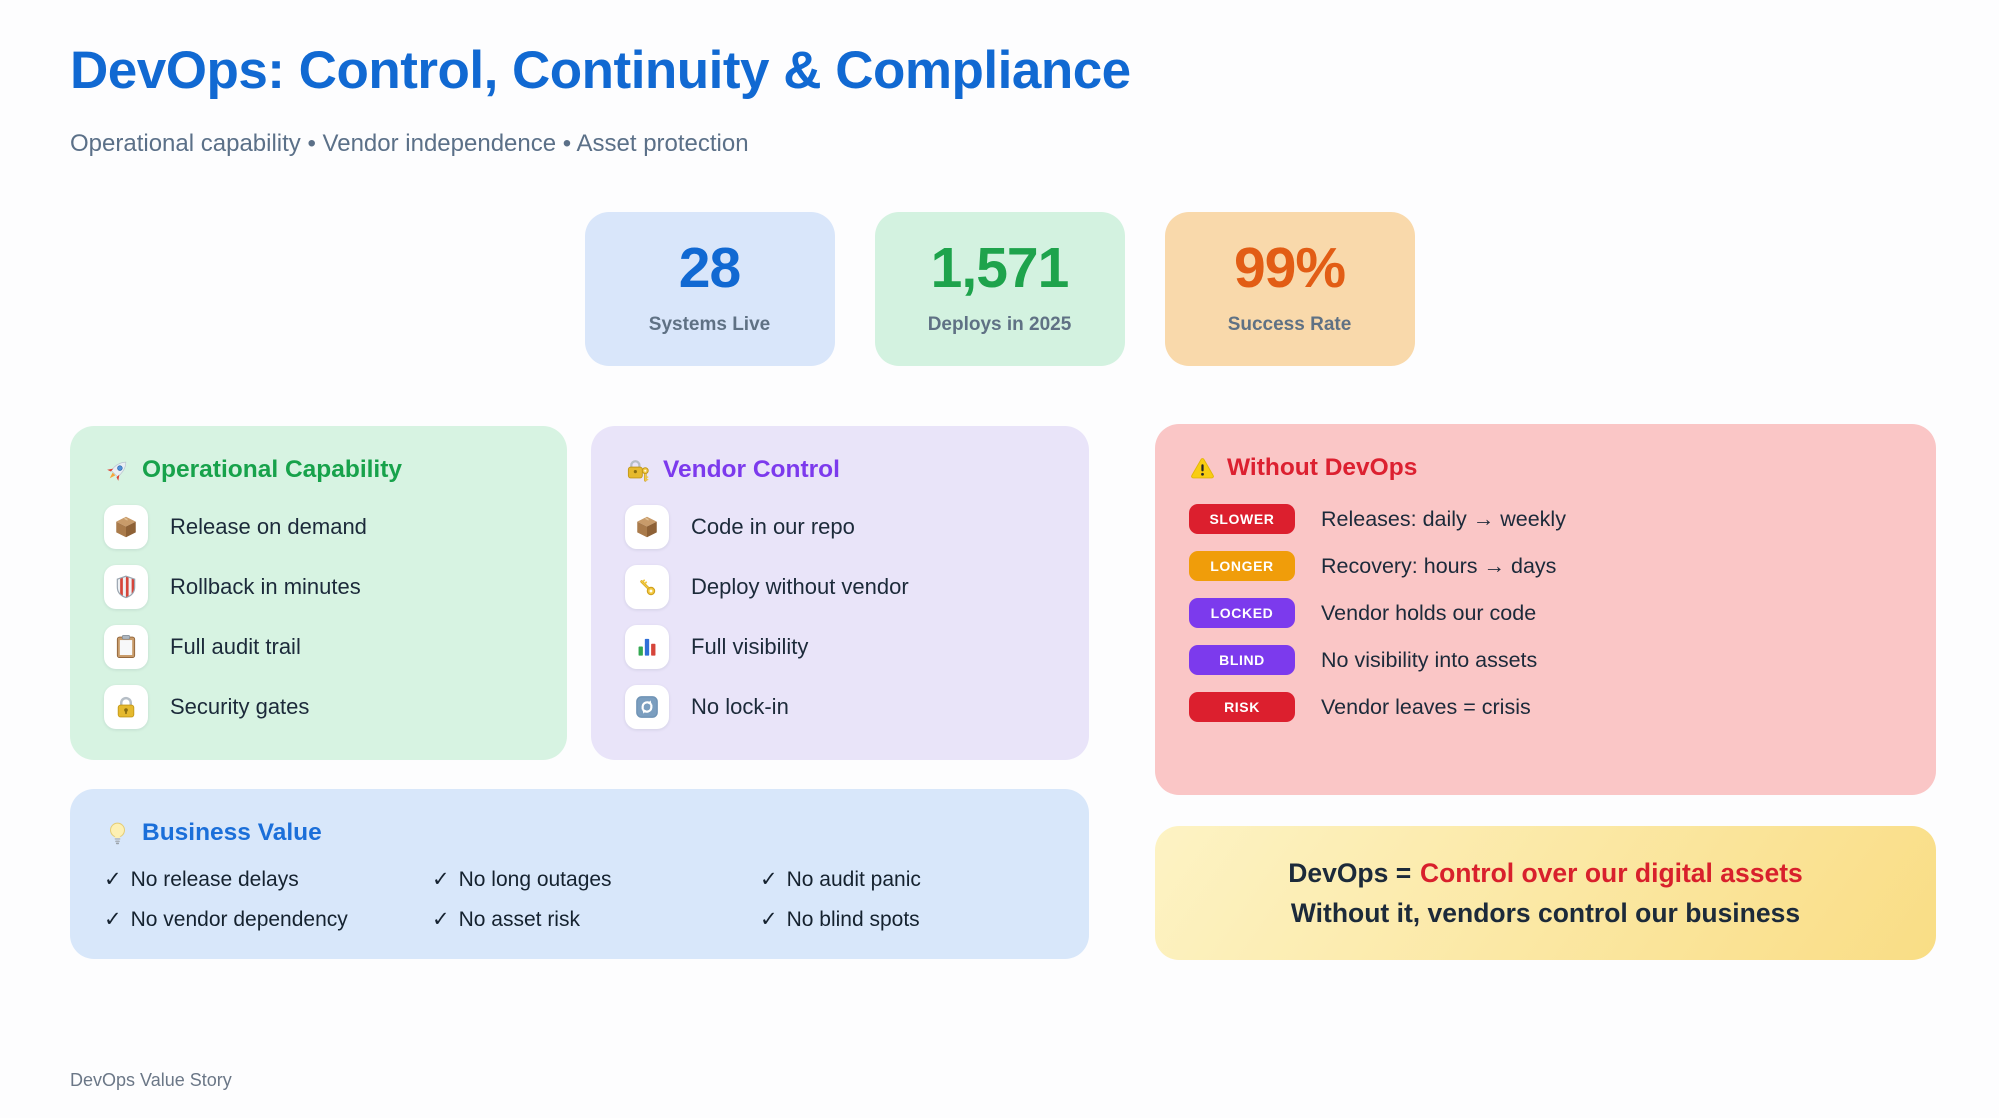 Image resolution: width=1999 pixels, height=1118 pixels. What do you see at coordinates (853, 919) in the screenshot?
I see `check-label: No blind spots` at bounding box center [853, 919].